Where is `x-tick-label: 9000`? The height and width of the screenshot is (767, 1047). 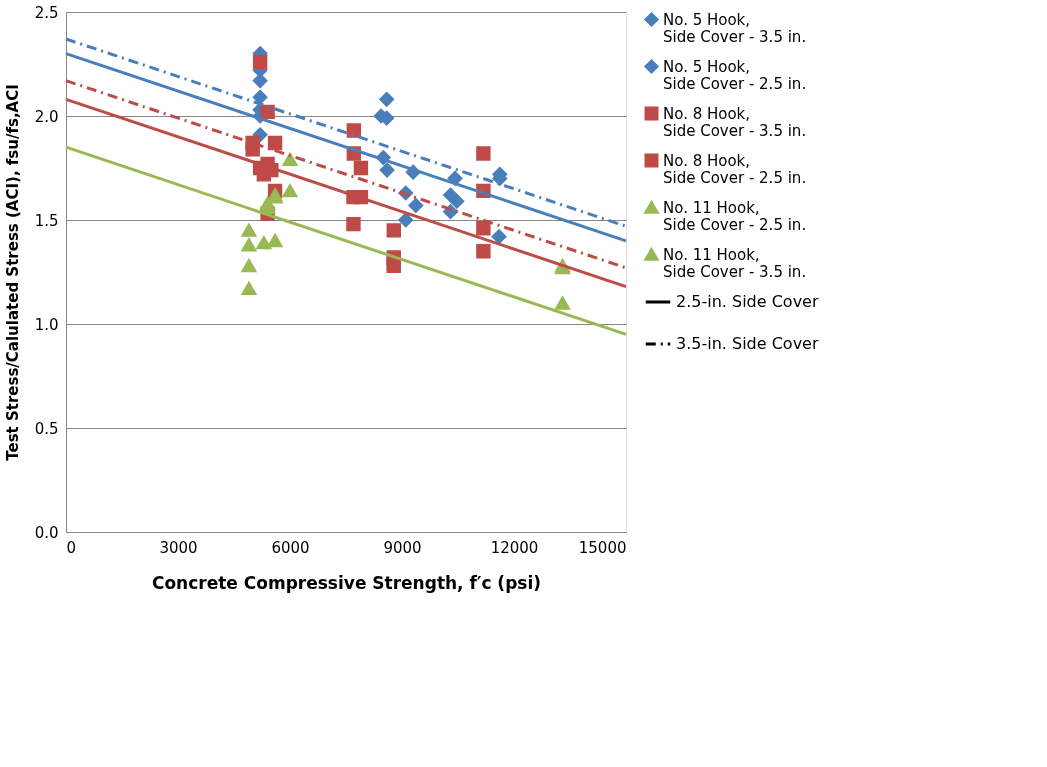
x-tick-label: 9000 is located at coordinates (402, 547).